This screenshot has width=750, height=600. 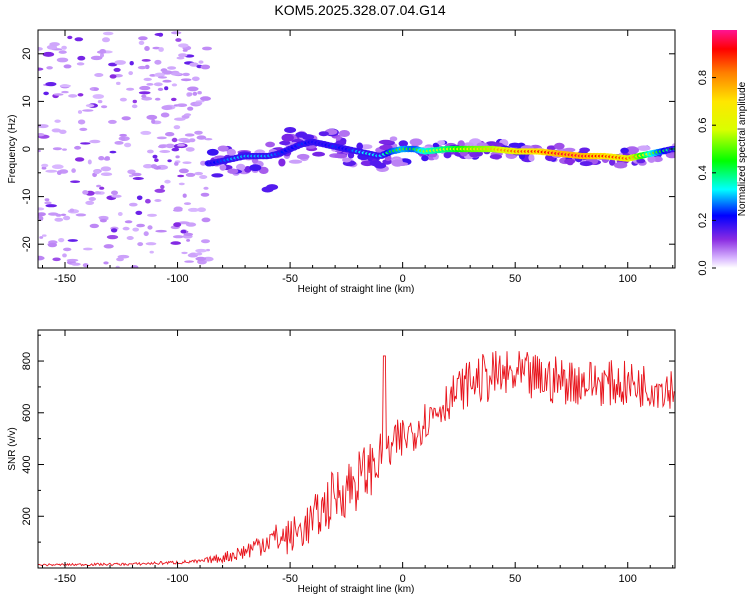 What do you see at coordinates (178, 579) in the screenshot?
I see `x-tick-label-bottom: -100` at bounding box center [178, 579].